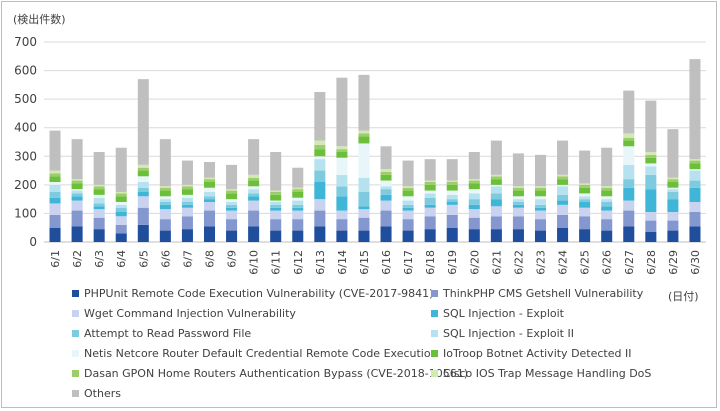 The width and height of the screenshot is (720, 411). I want to click on legend-label: SQL Injection - Exploit, so click(503, 313).